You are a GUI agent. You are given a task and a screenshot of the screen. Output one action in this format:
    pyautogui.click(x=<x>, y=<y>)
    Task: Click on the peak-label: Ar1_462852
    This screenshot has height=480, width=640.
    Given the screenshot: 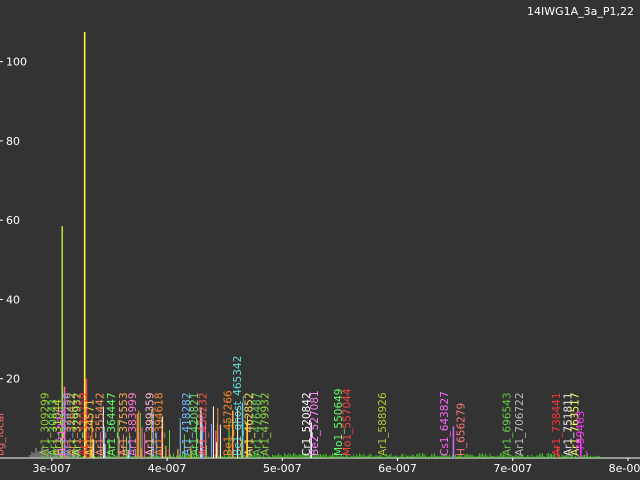 What is the action you would take?
    pyautogui.click(x=249, y=424)
    